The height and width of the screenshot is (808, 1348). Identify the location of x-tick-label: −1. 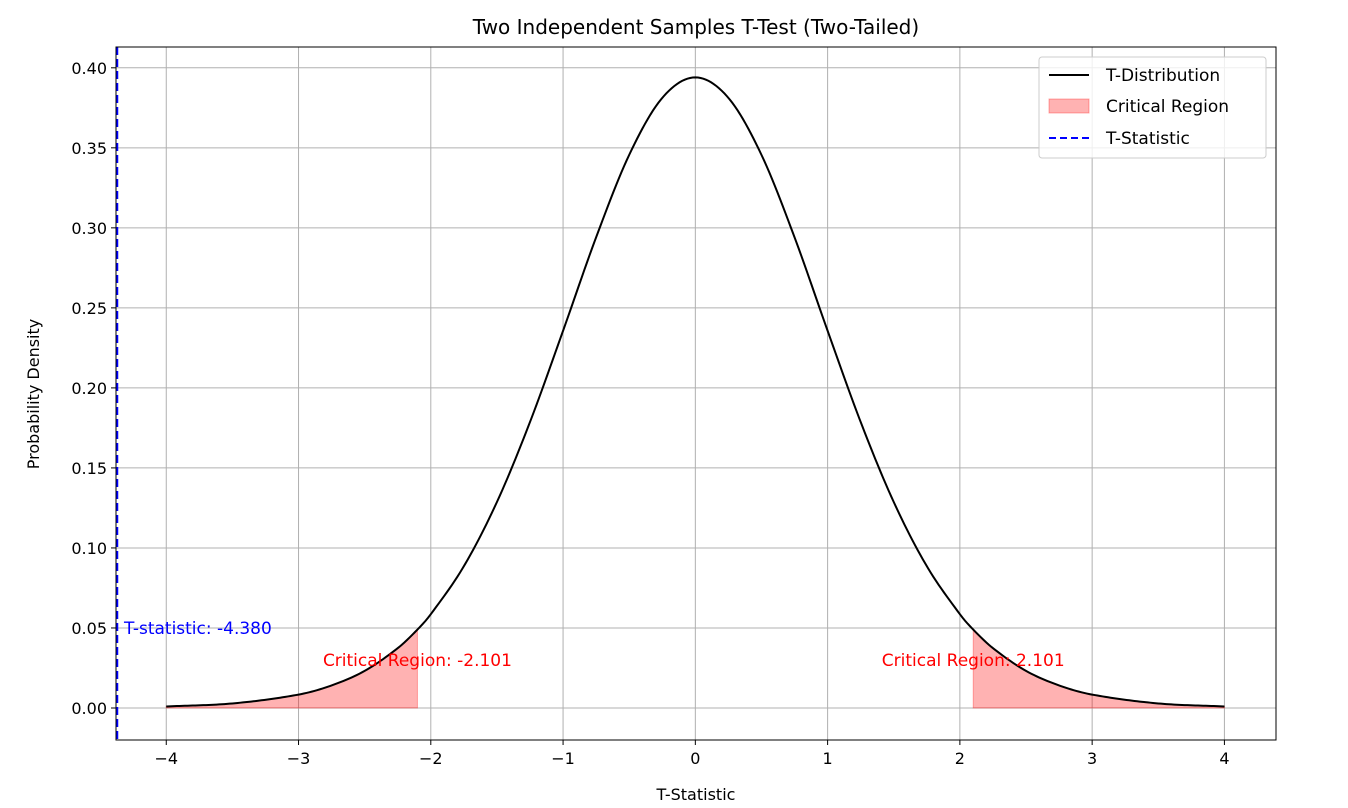
(563, 758).